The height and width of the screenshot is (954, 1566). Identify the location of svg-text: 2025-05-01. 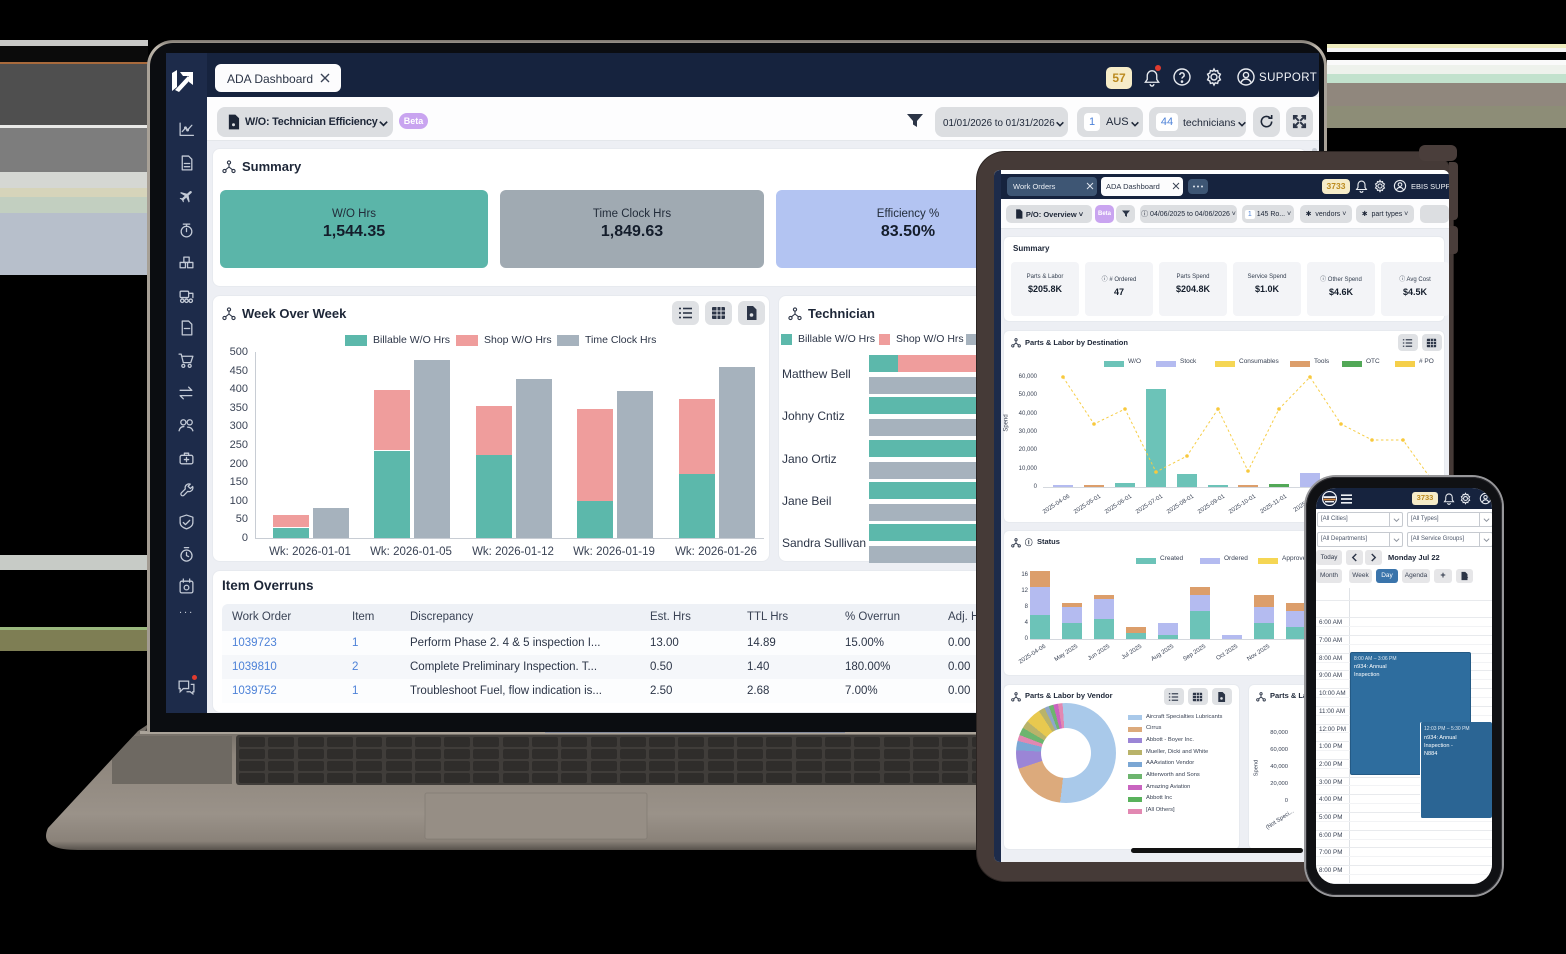
(1088, 504).